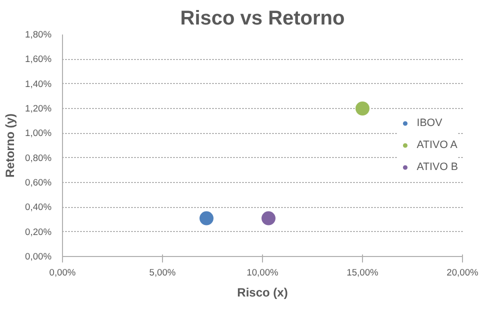 Image resolution: width=500 pixels, height=330 pixels. Describe the element at coordinates (437, 145) in the screenshot. I see `legend-label: ATIVO A` at that location.